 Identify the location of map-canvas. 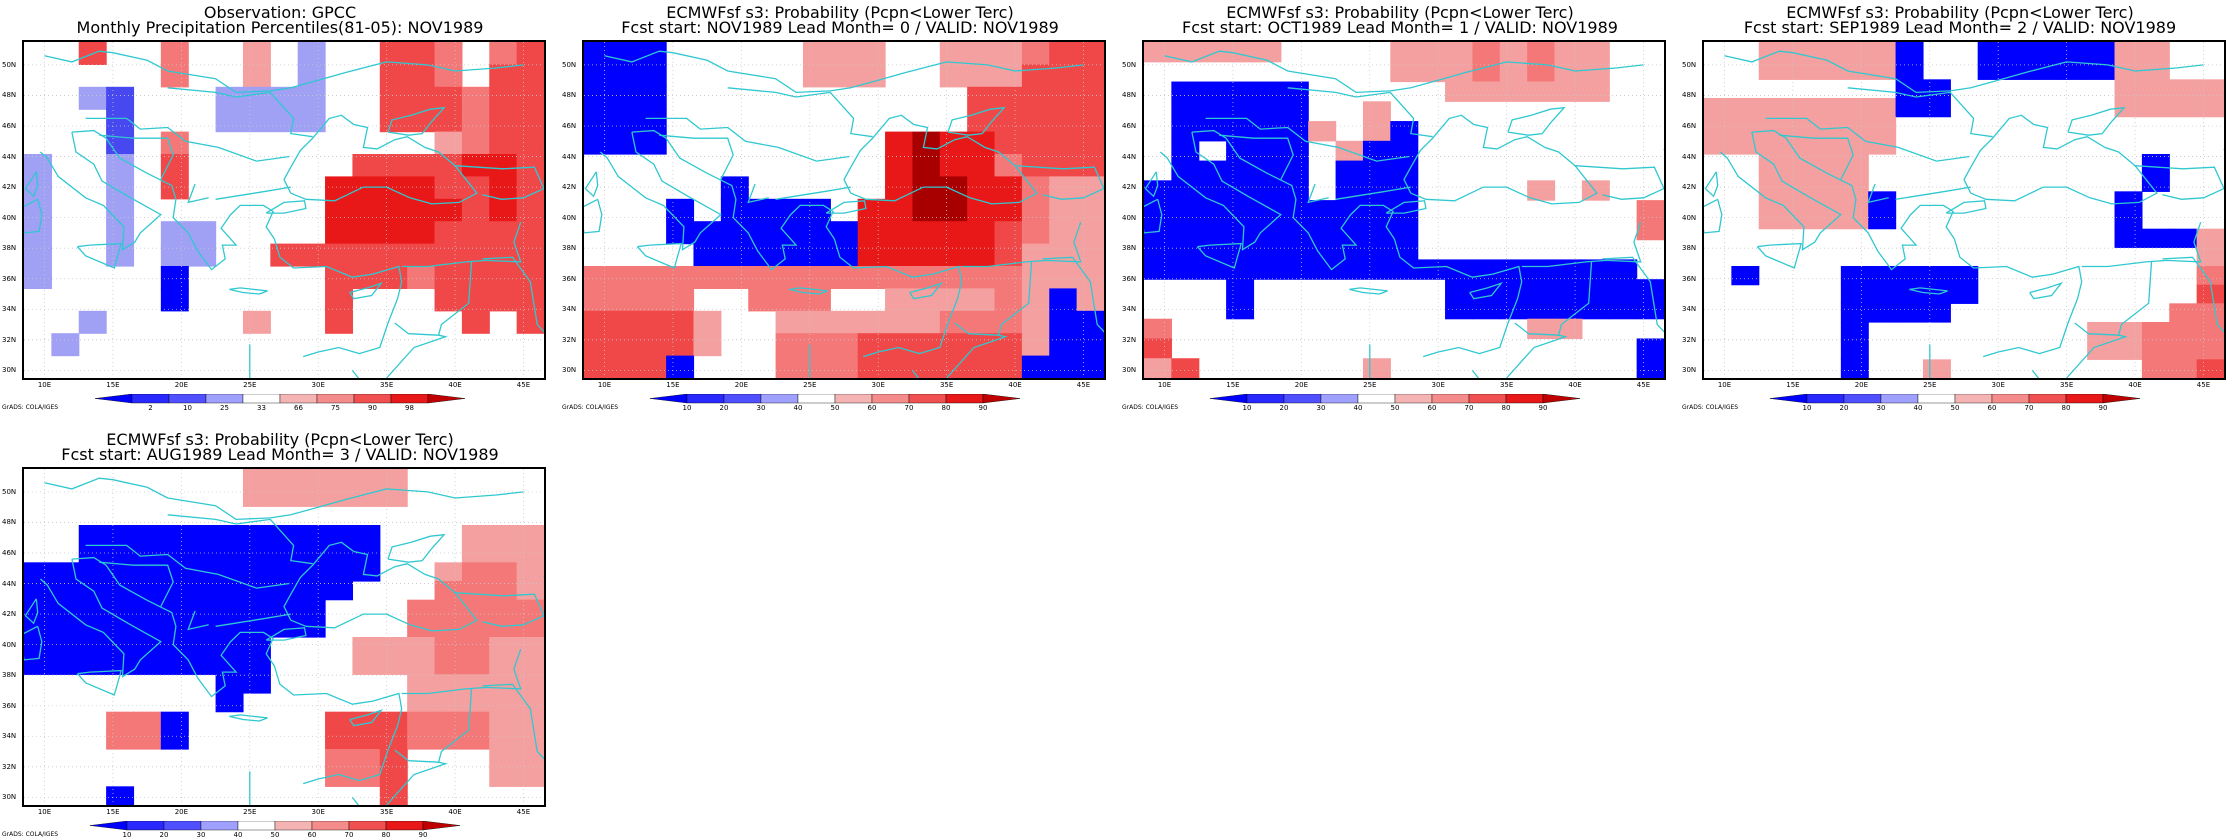
(284, 637).